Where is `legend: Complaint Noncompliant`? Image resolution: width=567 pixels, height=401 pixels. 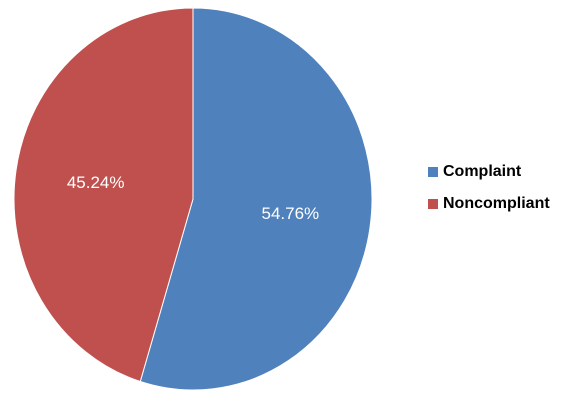 legend: Complaint Noncompliant is located at coordinates (489, 187).